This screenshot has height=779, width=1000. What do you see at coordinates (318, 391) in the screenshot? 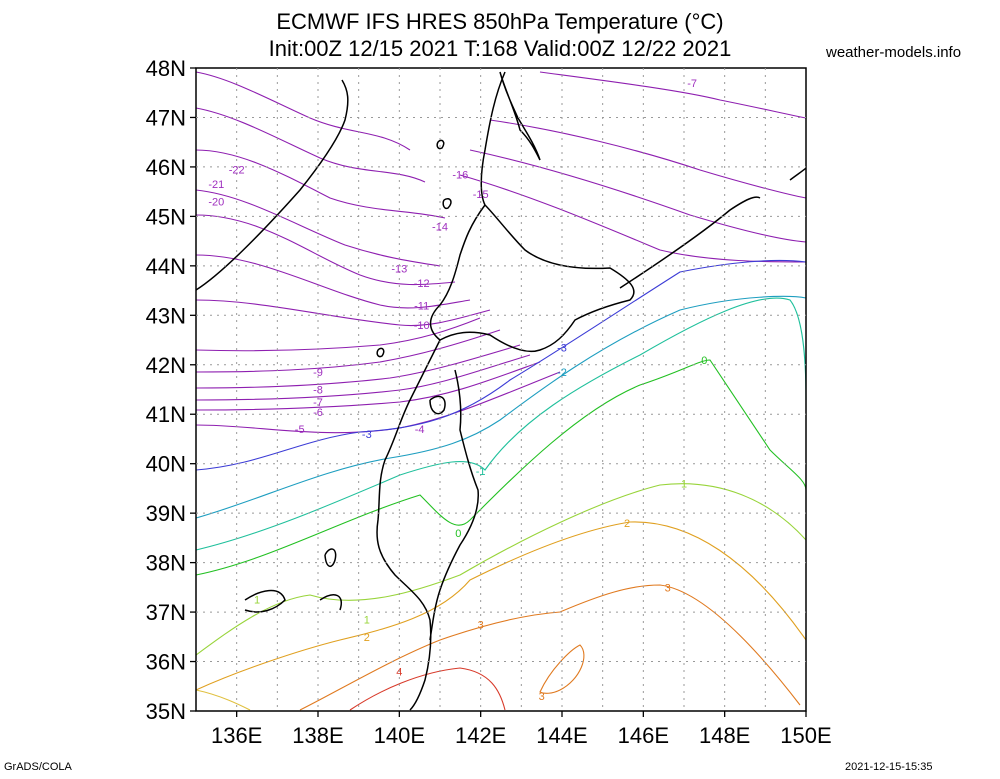
I see `contour-label: -8` at bounding box center [318, 391].